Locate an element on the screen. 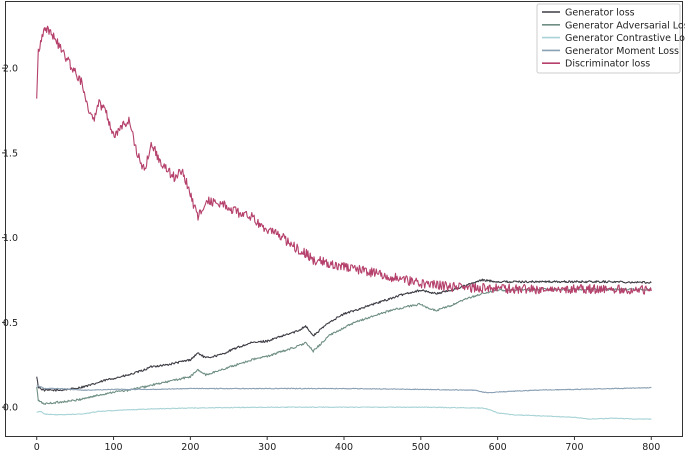  legend-label: Discriminator loss is located at coordinates (607, 64).